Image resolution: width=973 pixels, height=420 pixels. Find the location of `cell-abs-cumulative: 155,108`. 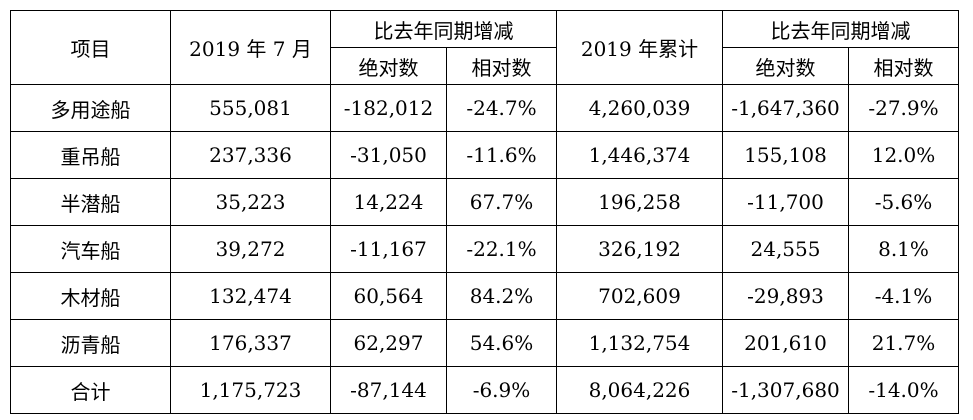

cell-abs-cumulative: 155,108 is located at coordinates (785, 155).